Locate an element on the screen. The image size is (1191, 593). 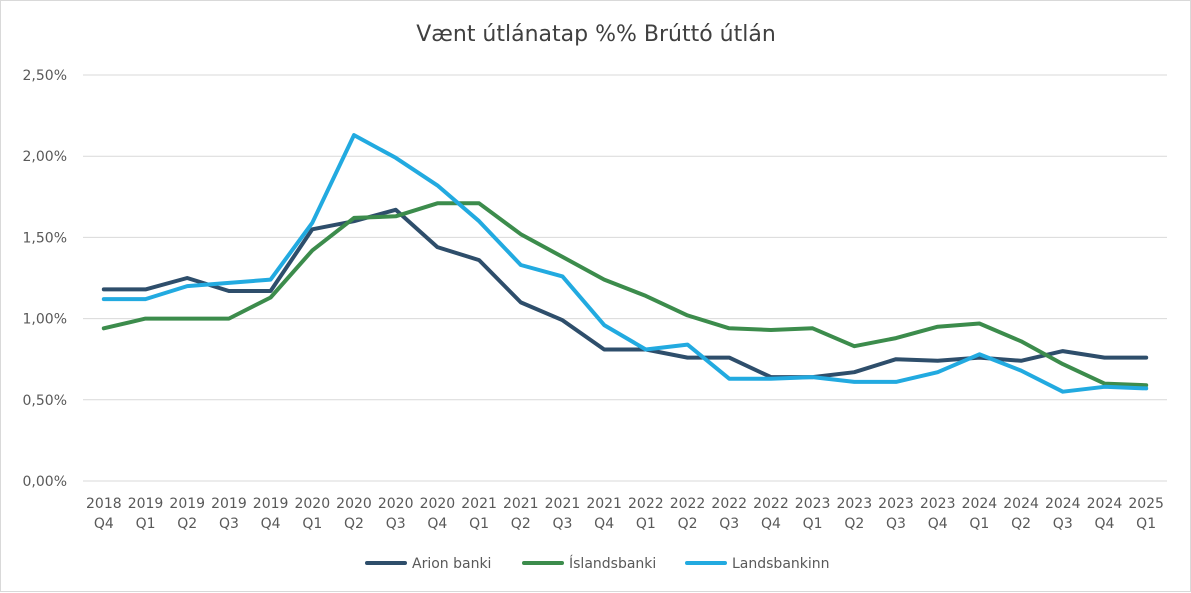
legend-label: Íslandsbanki is located at coordinates (612, 563).